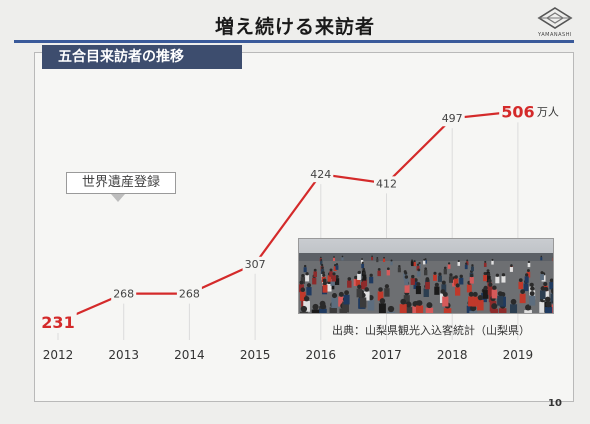  I want to click on crowd-photo-image, so click(426, 276).